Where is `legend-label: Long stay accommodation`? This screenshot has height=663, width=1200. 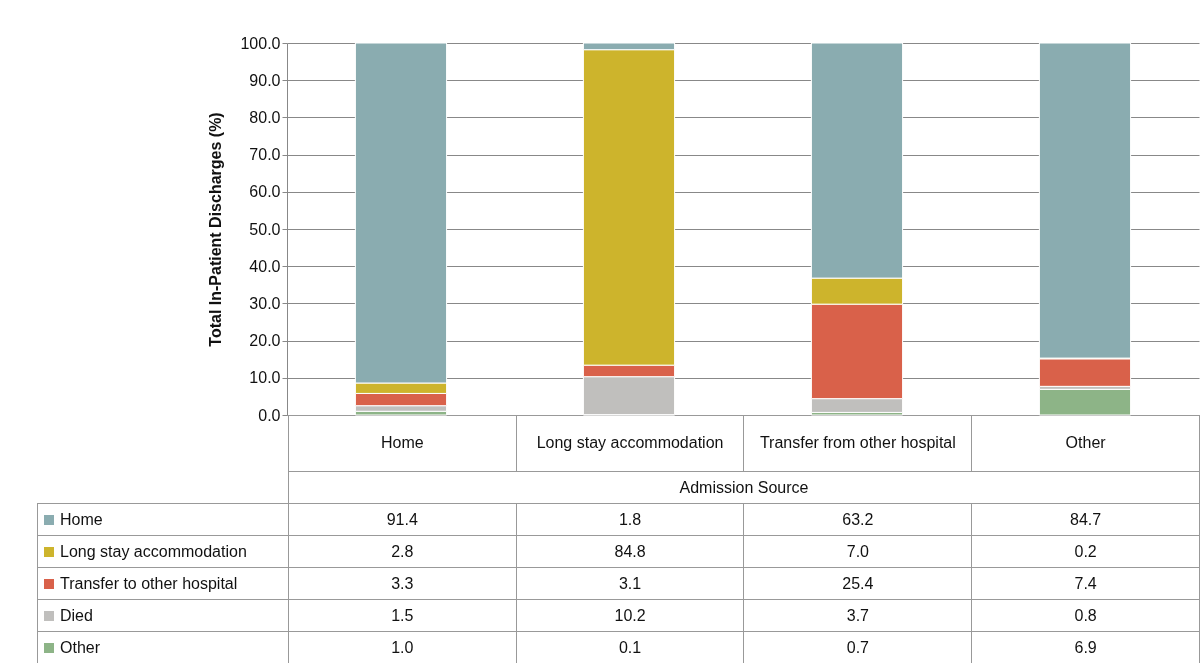
legend-label: Long stay accommodation is located at coordinates (163, 551).